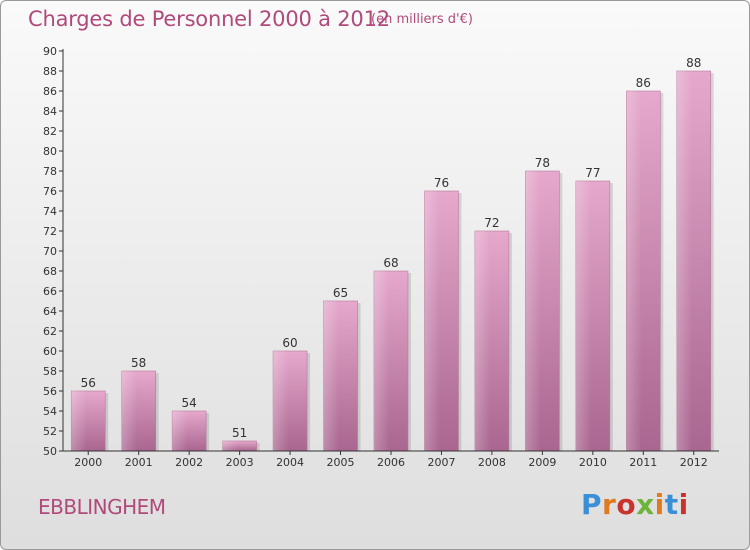  What do you see at coordinates (240, 462) in the screenshot?
I see `x-tick-label: 2003` at bounding box center [240, 462].